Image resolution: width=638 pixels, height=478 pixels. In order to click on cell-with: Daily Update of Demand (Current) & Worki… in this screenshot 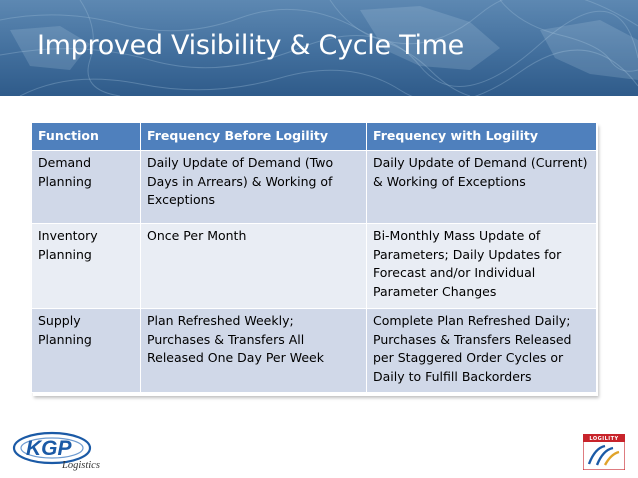, I will do `click(481, 187)`.